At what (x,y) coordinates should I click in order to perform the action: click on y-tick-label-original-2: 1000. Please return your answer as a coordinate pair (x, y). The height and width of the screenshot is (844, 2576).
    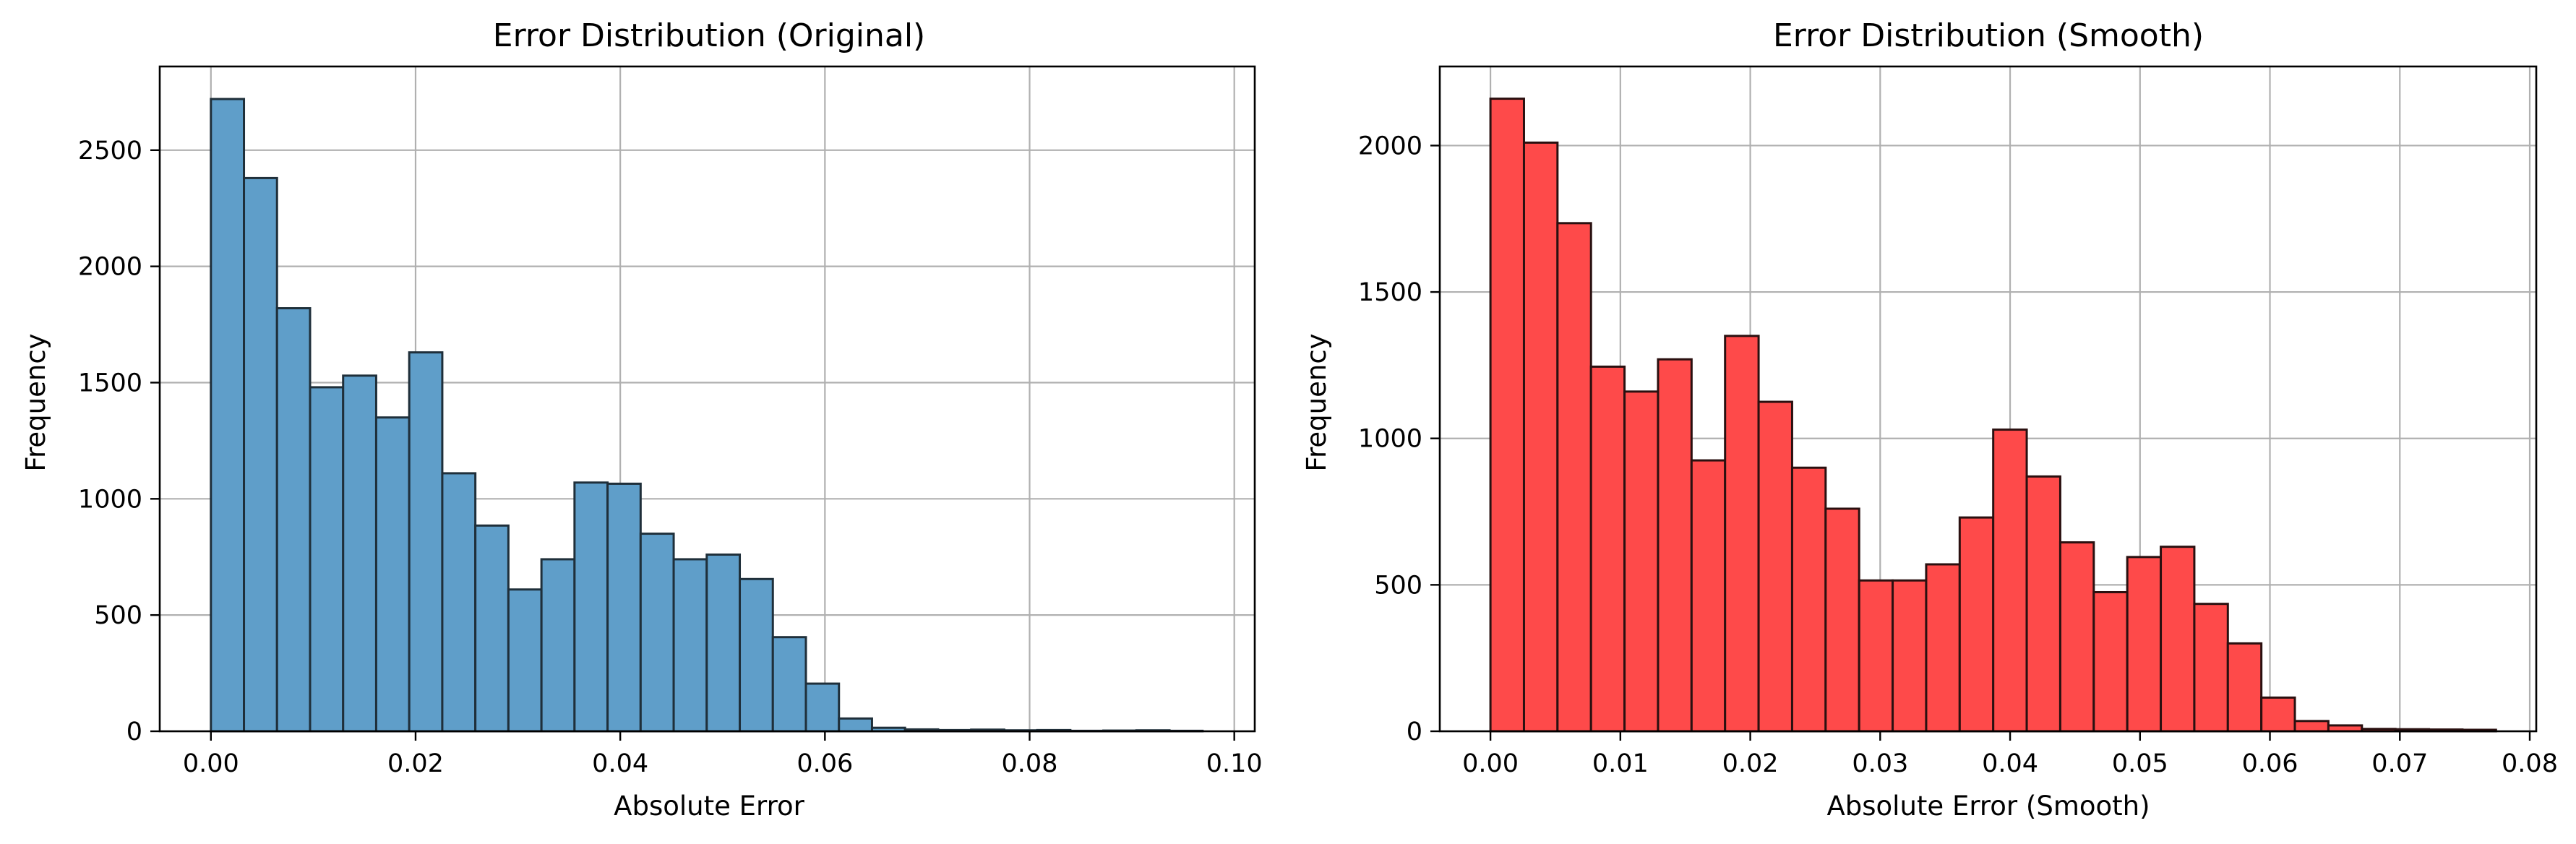
    Looking at the image, I should click on (110, 499).